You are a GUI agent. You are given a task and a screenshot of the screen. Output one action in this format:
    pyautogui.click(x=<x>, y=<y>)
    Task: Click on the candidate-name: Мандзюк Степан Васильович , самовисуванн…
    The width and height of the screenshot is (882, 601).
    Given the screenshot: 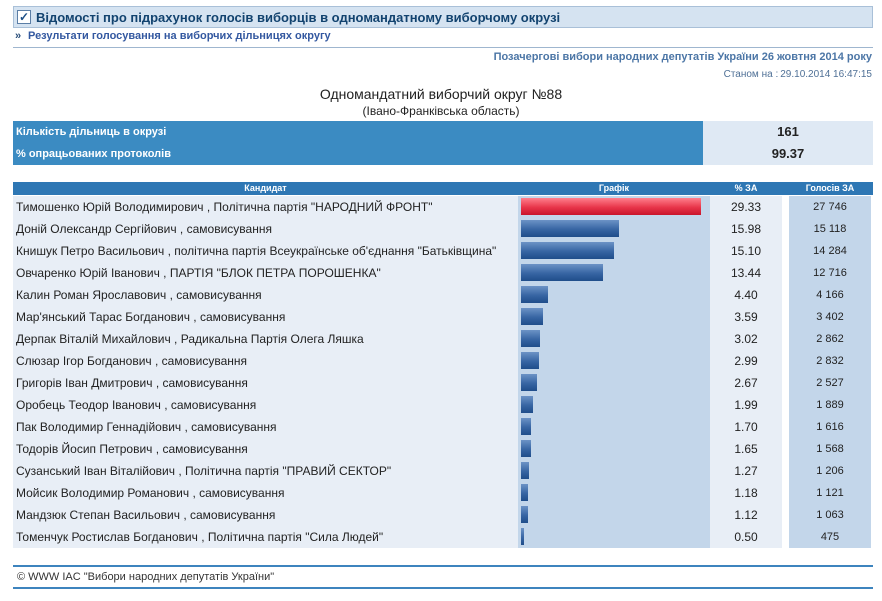 What is the action you would take?
    pyautogui.click(x=265, y=515)
    